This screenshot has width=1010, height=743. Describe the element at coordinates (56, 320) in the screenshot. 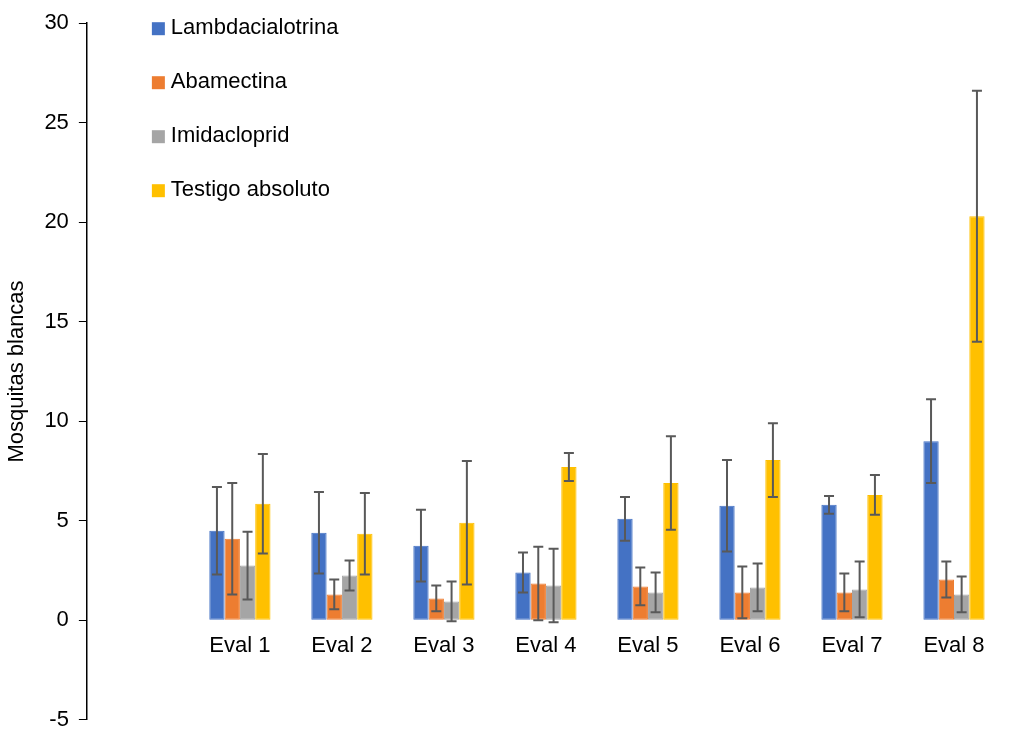

I see `y-tick-label: 15` at that location.